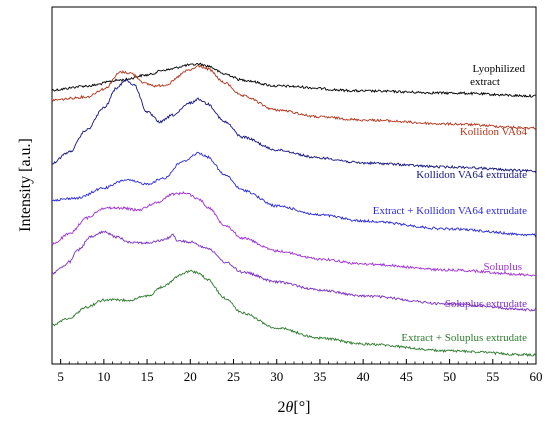  Describe the element at coordinates (147, 376) in the screenshot. I see `x-tick-label-15: 15` at that location.